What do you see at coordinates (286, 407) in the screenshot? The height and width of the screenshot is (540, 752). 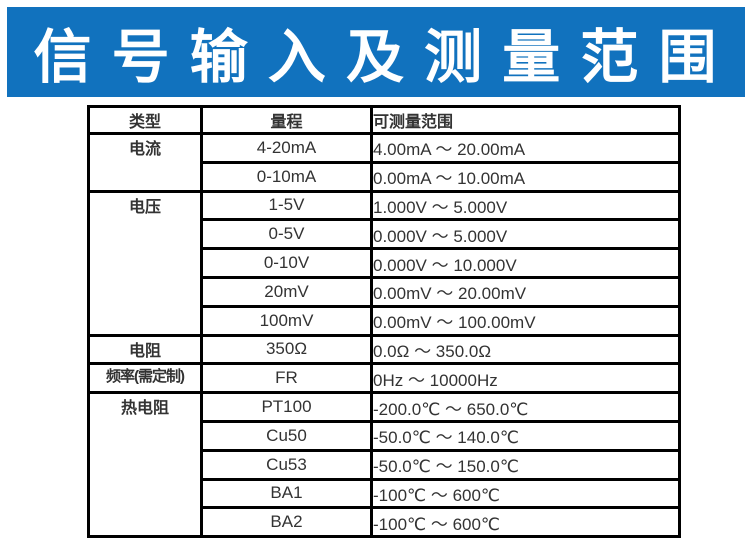 I see `range-cell: PT100` at bounding box center [286, 407].